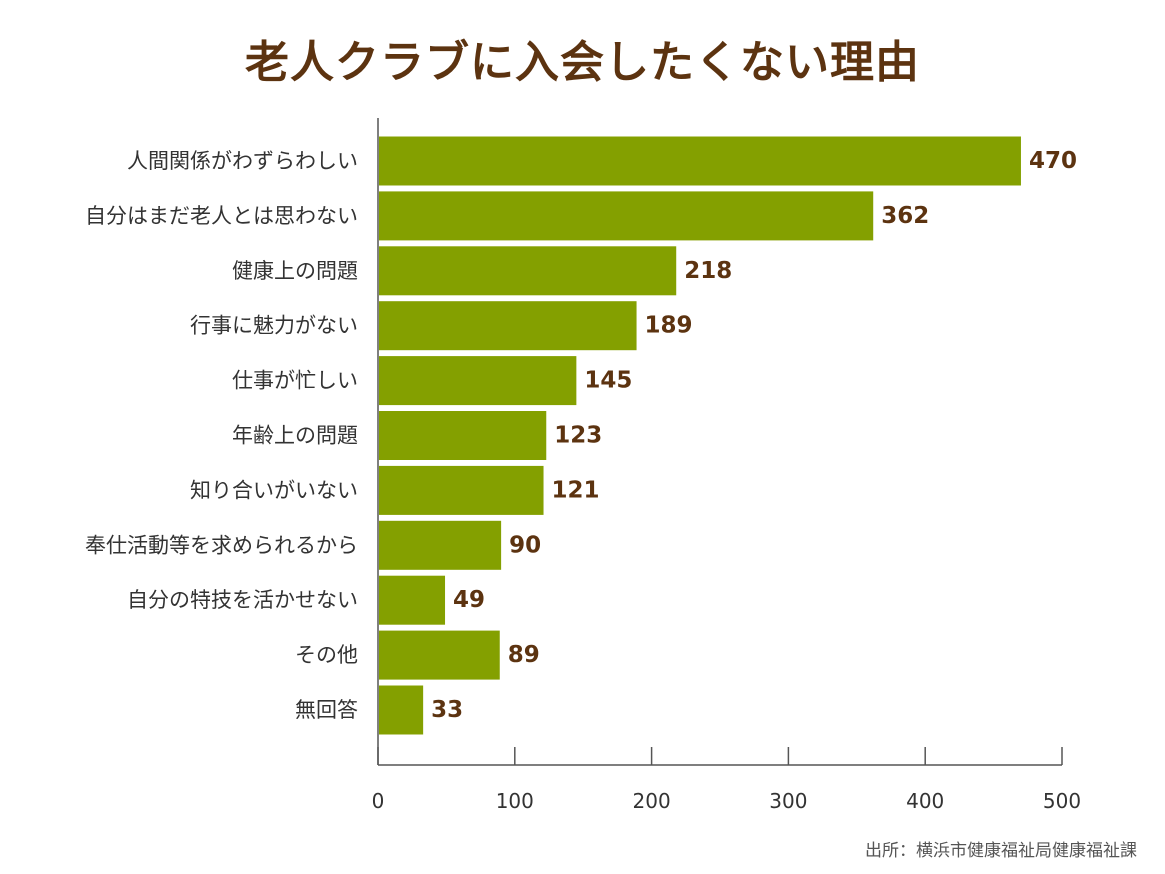 The height and width of the screenshot is (874, 1165). Describe the element at coordinates (524, 655) in the screenshot. I see `value-label-9: 89` at that location.